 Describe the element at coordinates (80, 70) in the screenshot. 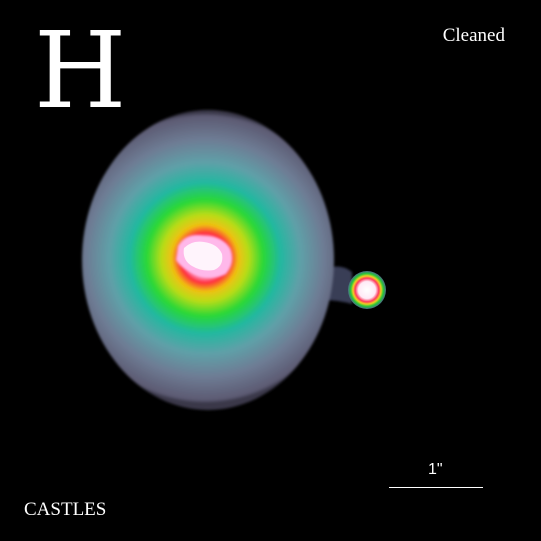

I see `band-label: H` at that location.